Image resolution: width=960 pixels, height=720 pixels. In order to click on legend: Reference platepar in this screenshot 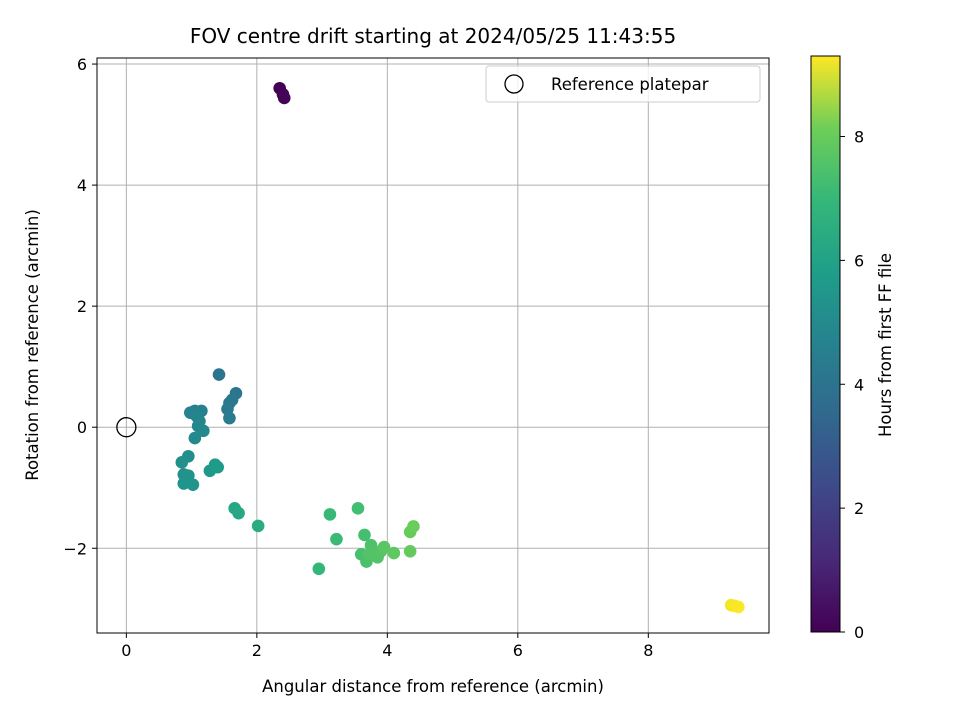, I will do `click(623, 84)`.